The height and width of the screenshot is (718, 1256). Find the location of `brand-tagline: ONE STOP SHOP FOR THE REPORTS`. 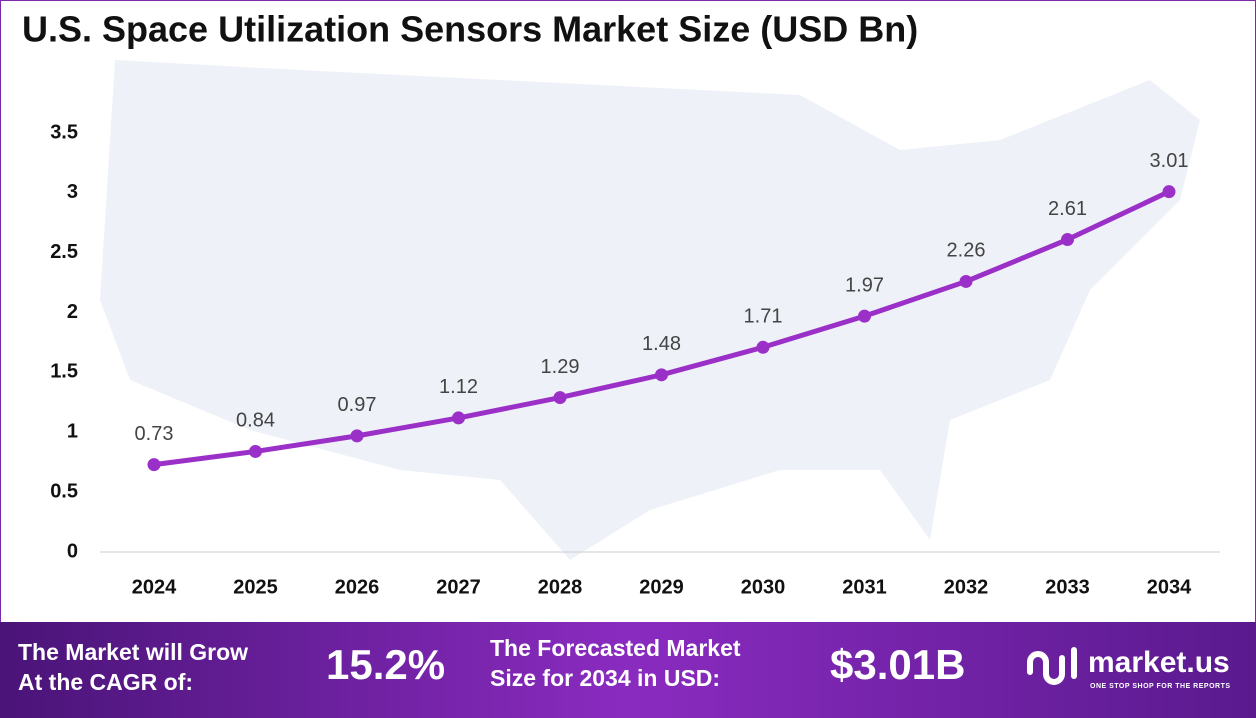

brand-tagline: ONE STOP SHOP FOR THE REPORTS is located at coordinates (1160, 686).